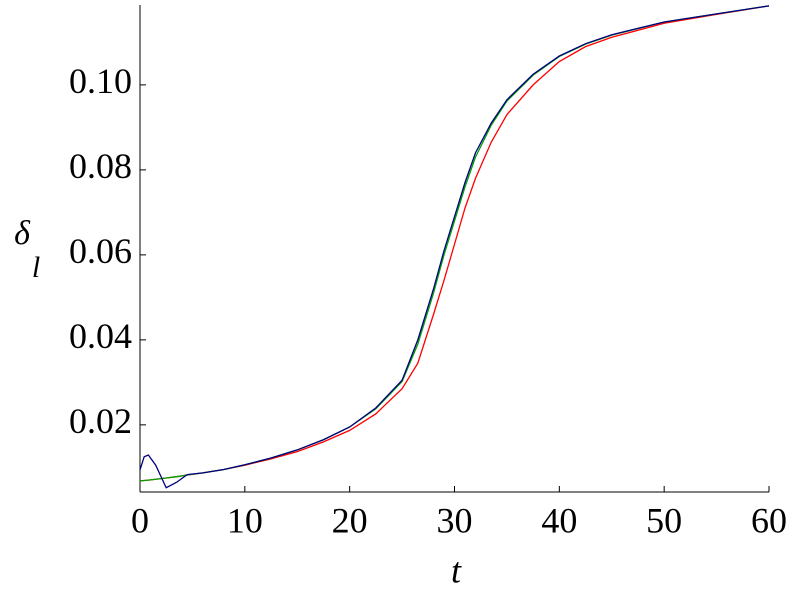 This screenshot has width=800, height=600. What do you see at coordinates (664, 520) in the screenshot?
I see `x-tick-label: 50` at bounding box center [664, 520].